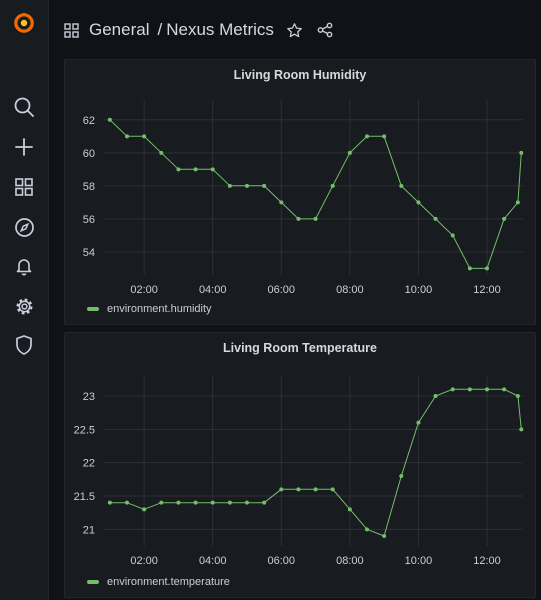 The width and height of the screenshot is (541, 600). What do you see at coordinates (24, 227) in the screenshot?
I see `explore-icon` at bounding box center [24, 227].